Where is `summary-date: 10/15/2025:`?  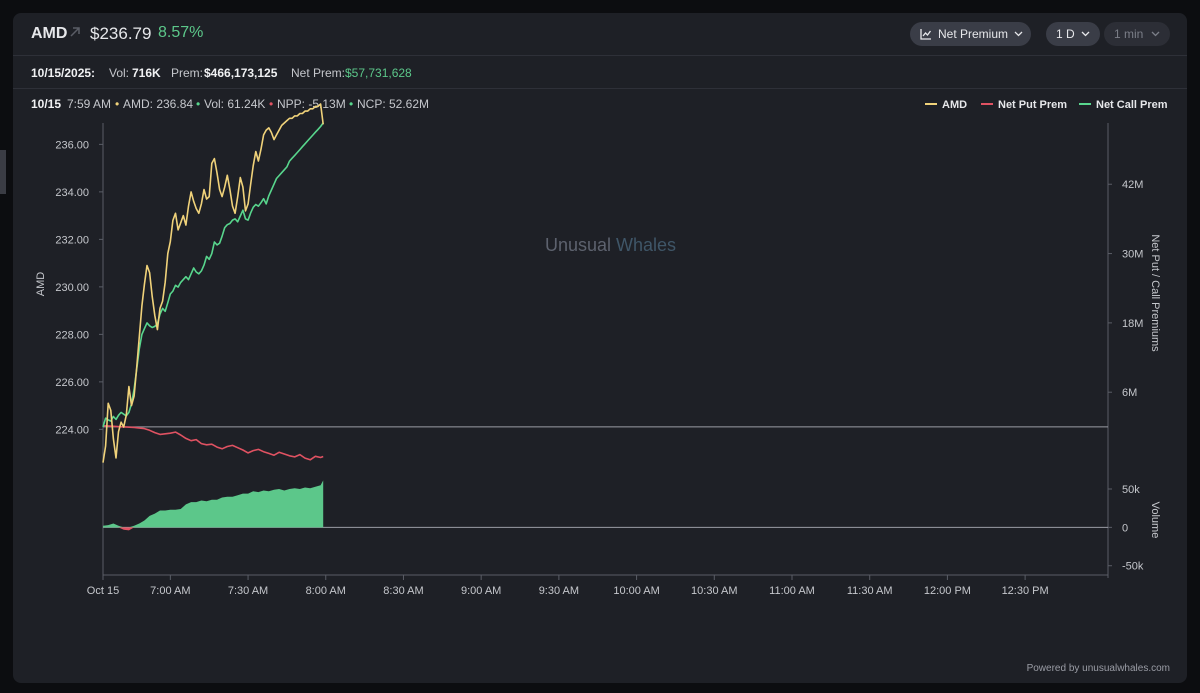
summary-date: 10/15/2025: is located at coordinates (63, 73).